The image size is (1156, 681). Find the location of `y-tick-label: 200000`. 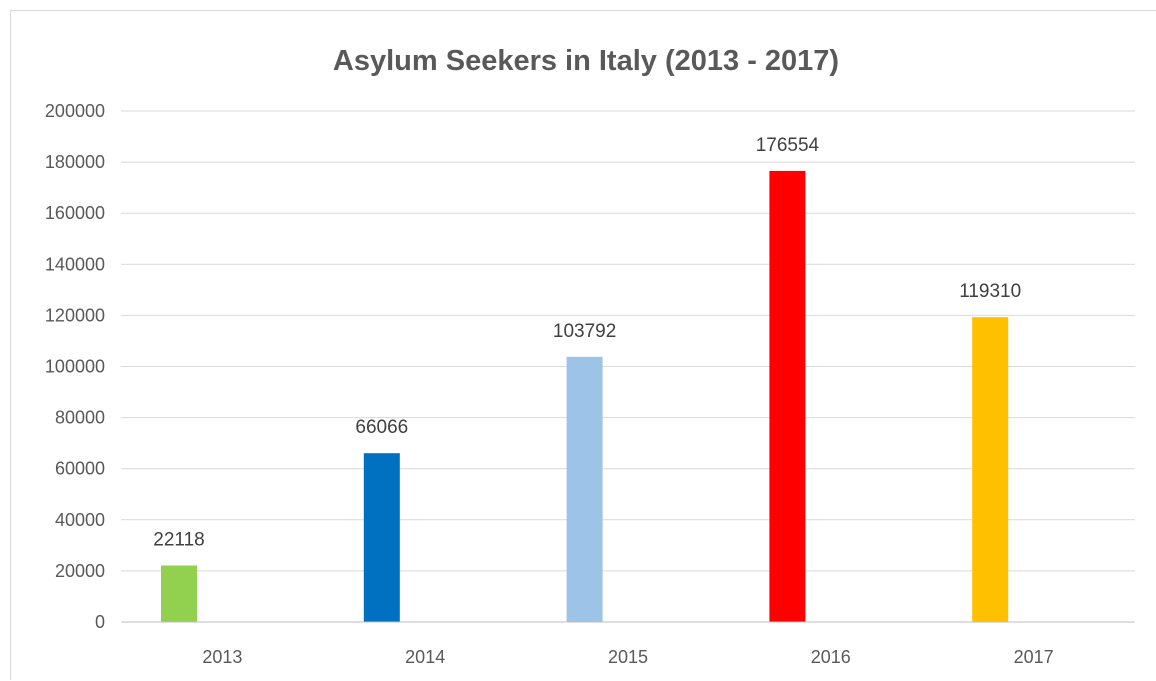

y-tick-label: 200000 is located at coordinates (75, 111).